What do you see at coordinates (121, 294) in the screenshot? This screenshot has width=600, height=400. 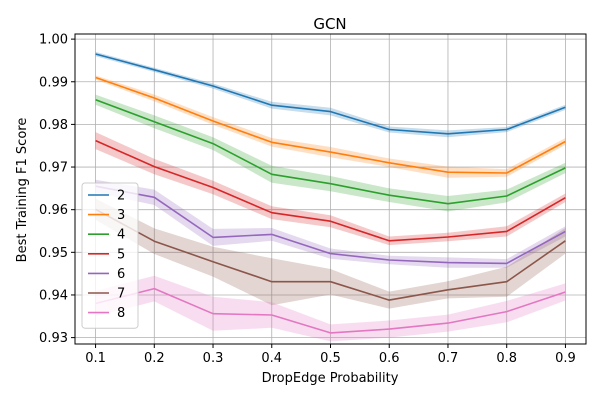 I see `legend-label-7: 7` at bounding box center [121, 294].